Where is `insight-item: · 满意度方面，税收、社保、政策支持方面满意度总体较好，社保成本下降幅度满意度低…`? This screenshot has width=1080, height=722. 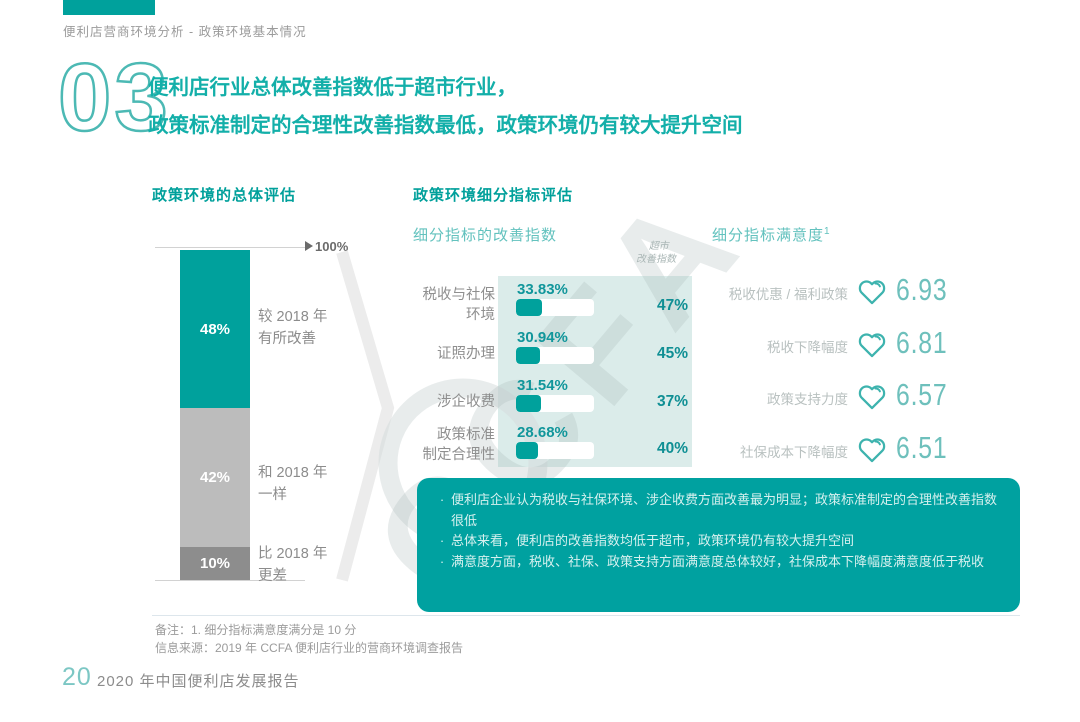 insight-item: · 满意度方面，税收、社保、政策支持方面满意度总体较好，社保成本下降幅度满意度低… is located at coordinates (716, 562).